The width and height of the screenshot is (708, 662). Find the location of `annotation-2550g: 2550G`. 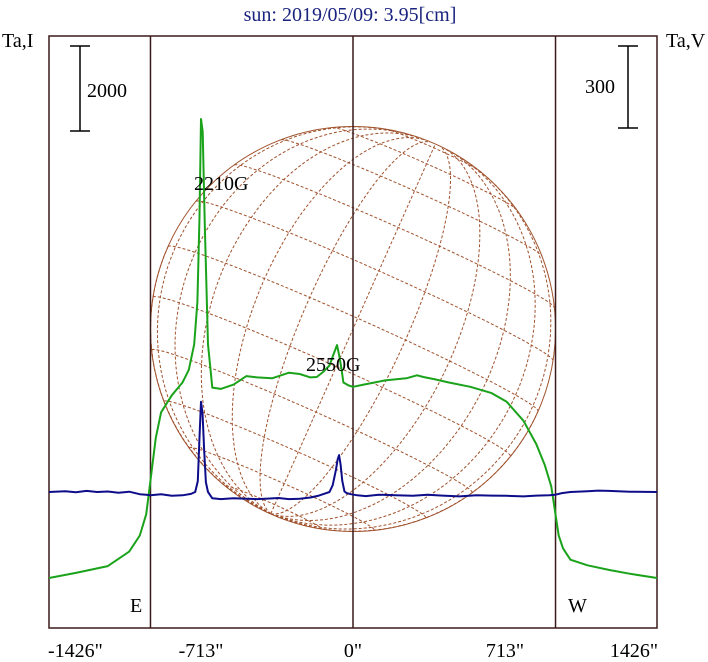

annotation-2550g: 2550G is located at coordinates (333, 365).